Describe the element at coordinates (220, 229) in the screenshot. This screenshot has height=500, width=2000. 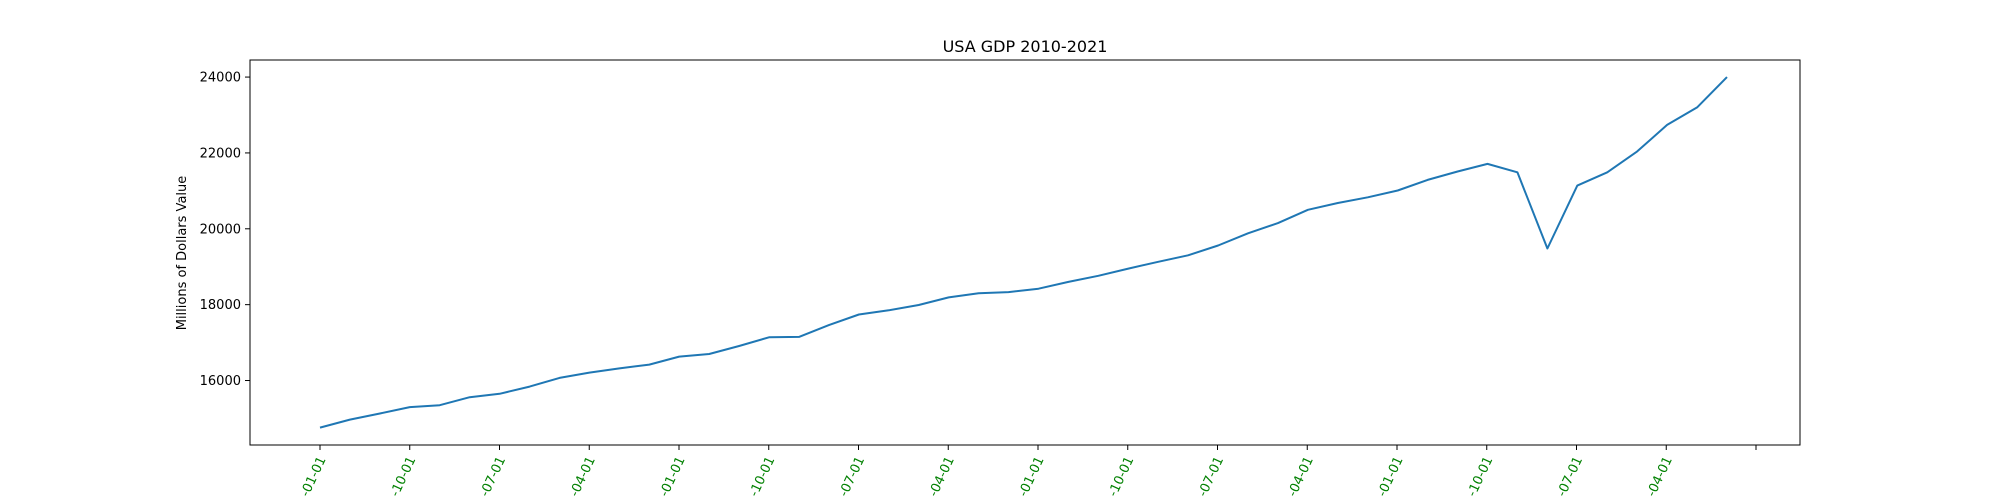
I see `y-tick-label: 20000` at that location.